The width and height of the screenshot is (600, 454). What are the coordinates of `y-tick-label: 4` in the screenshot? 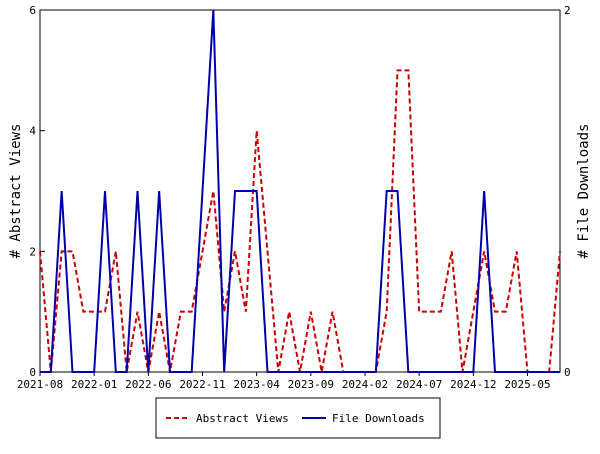 It's located at (32, 131).